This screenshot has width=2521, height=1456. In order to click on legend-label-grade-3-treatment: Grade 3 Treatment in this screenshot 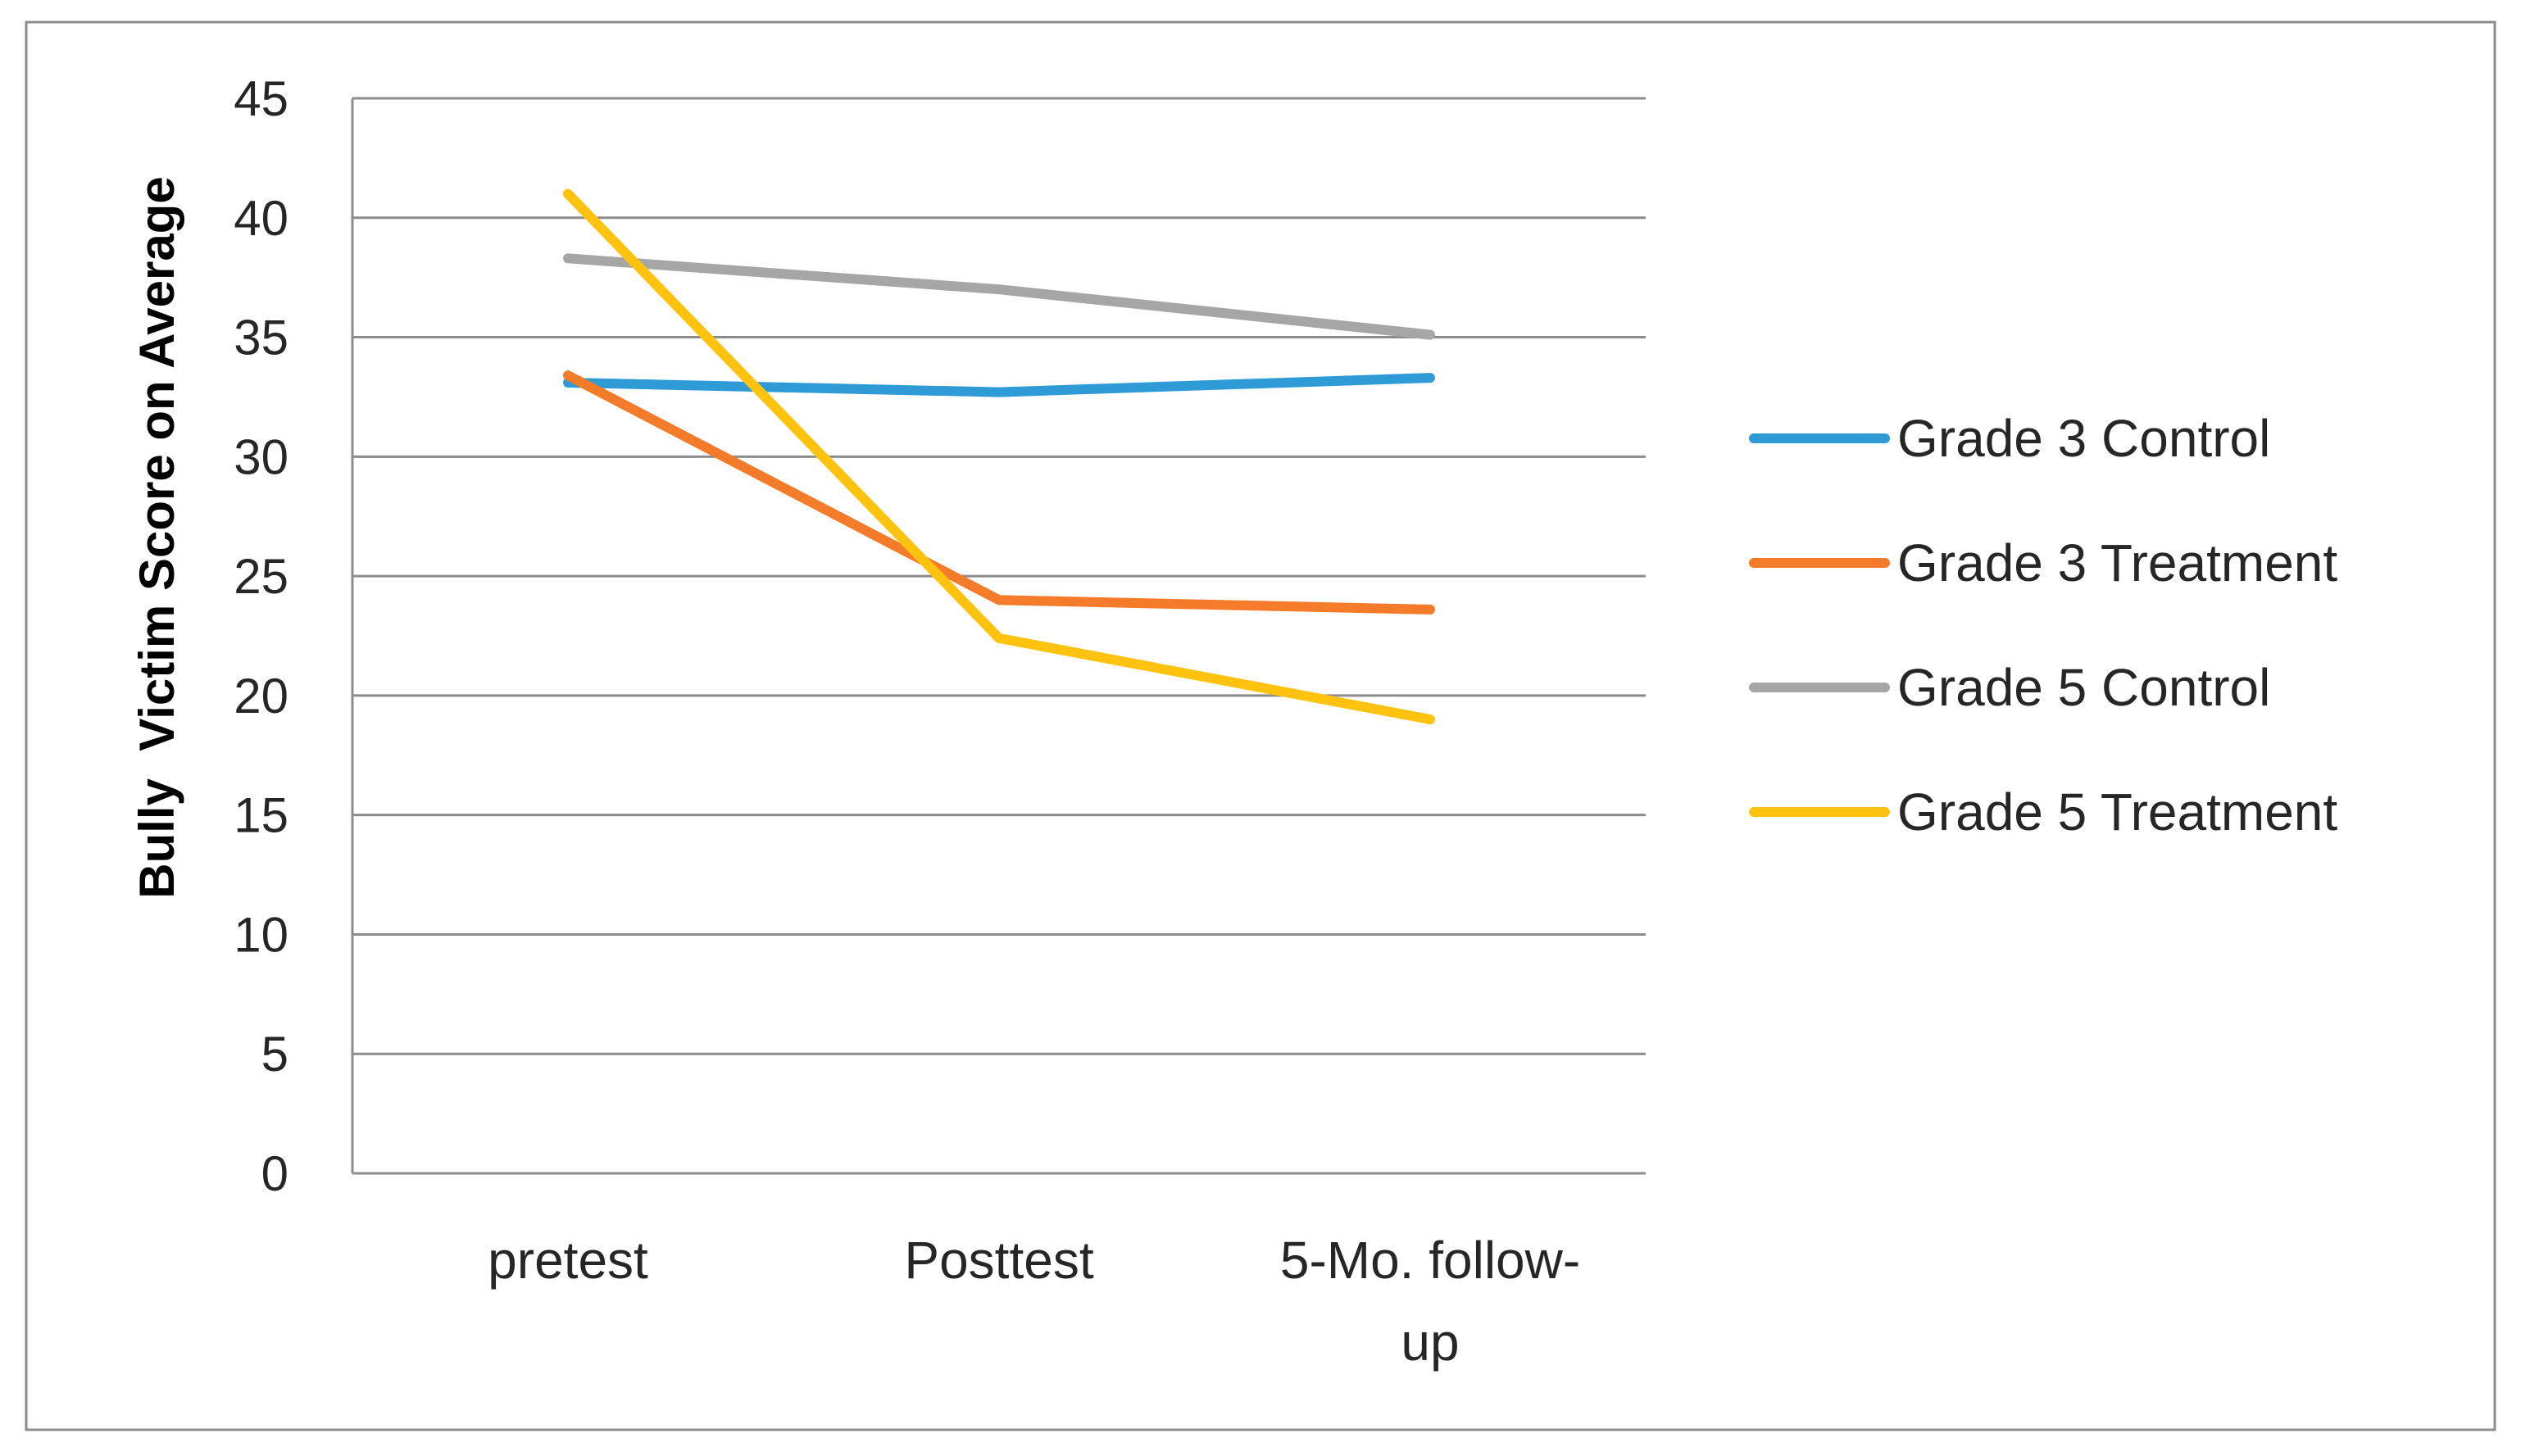, I will do `click(2117, 563)`.